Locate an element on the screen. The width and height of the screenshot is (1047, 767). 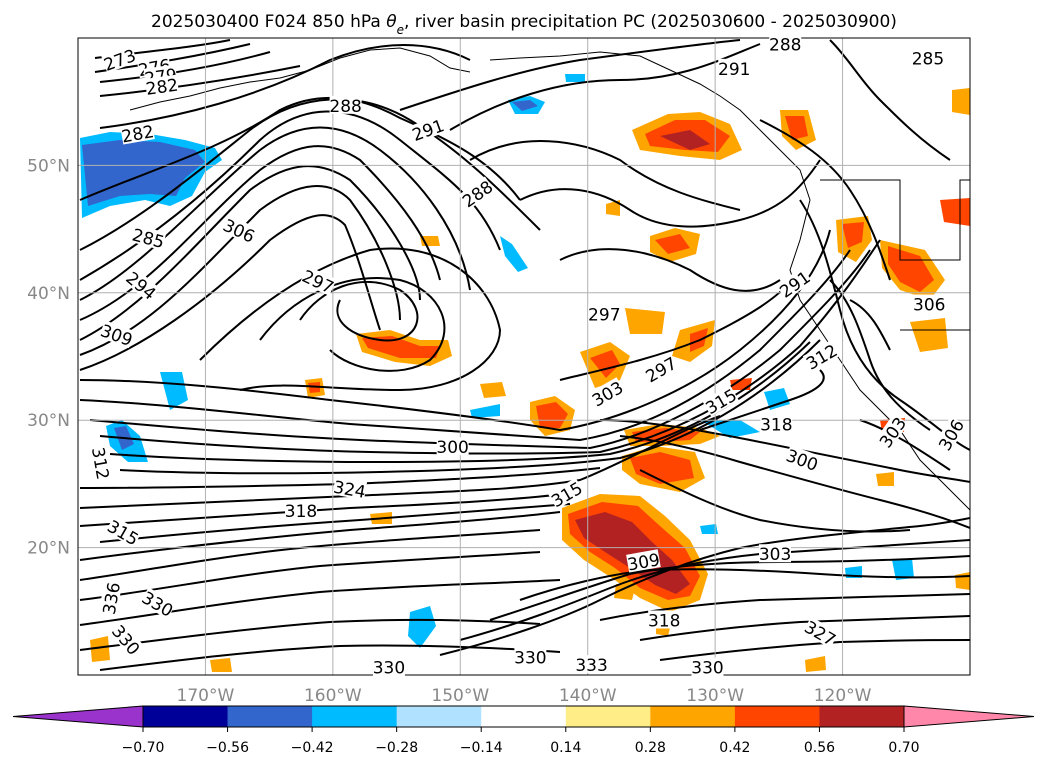
contour-label: 285 is located at coordinates (928, 59).